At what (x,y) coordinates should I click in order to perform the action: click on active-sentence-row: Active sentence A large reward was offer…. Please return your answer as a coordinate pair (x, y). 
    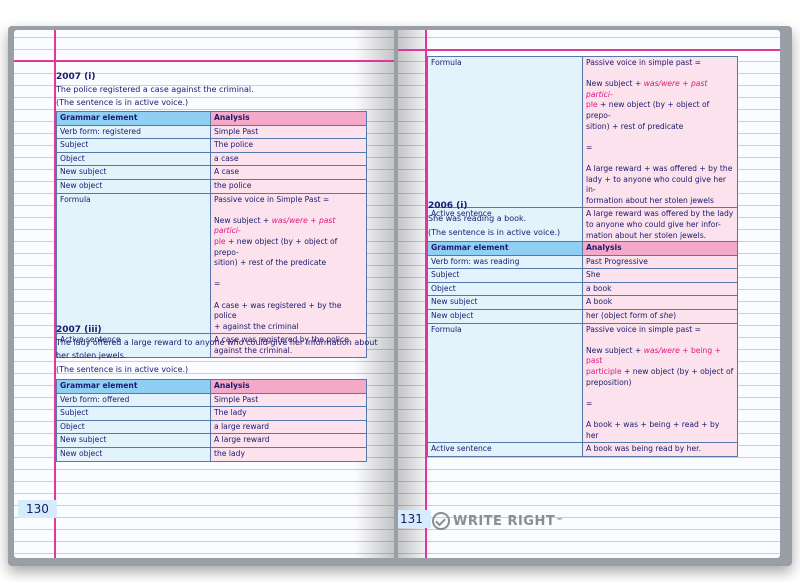
    Looking at the image, I should click on (582, 225).